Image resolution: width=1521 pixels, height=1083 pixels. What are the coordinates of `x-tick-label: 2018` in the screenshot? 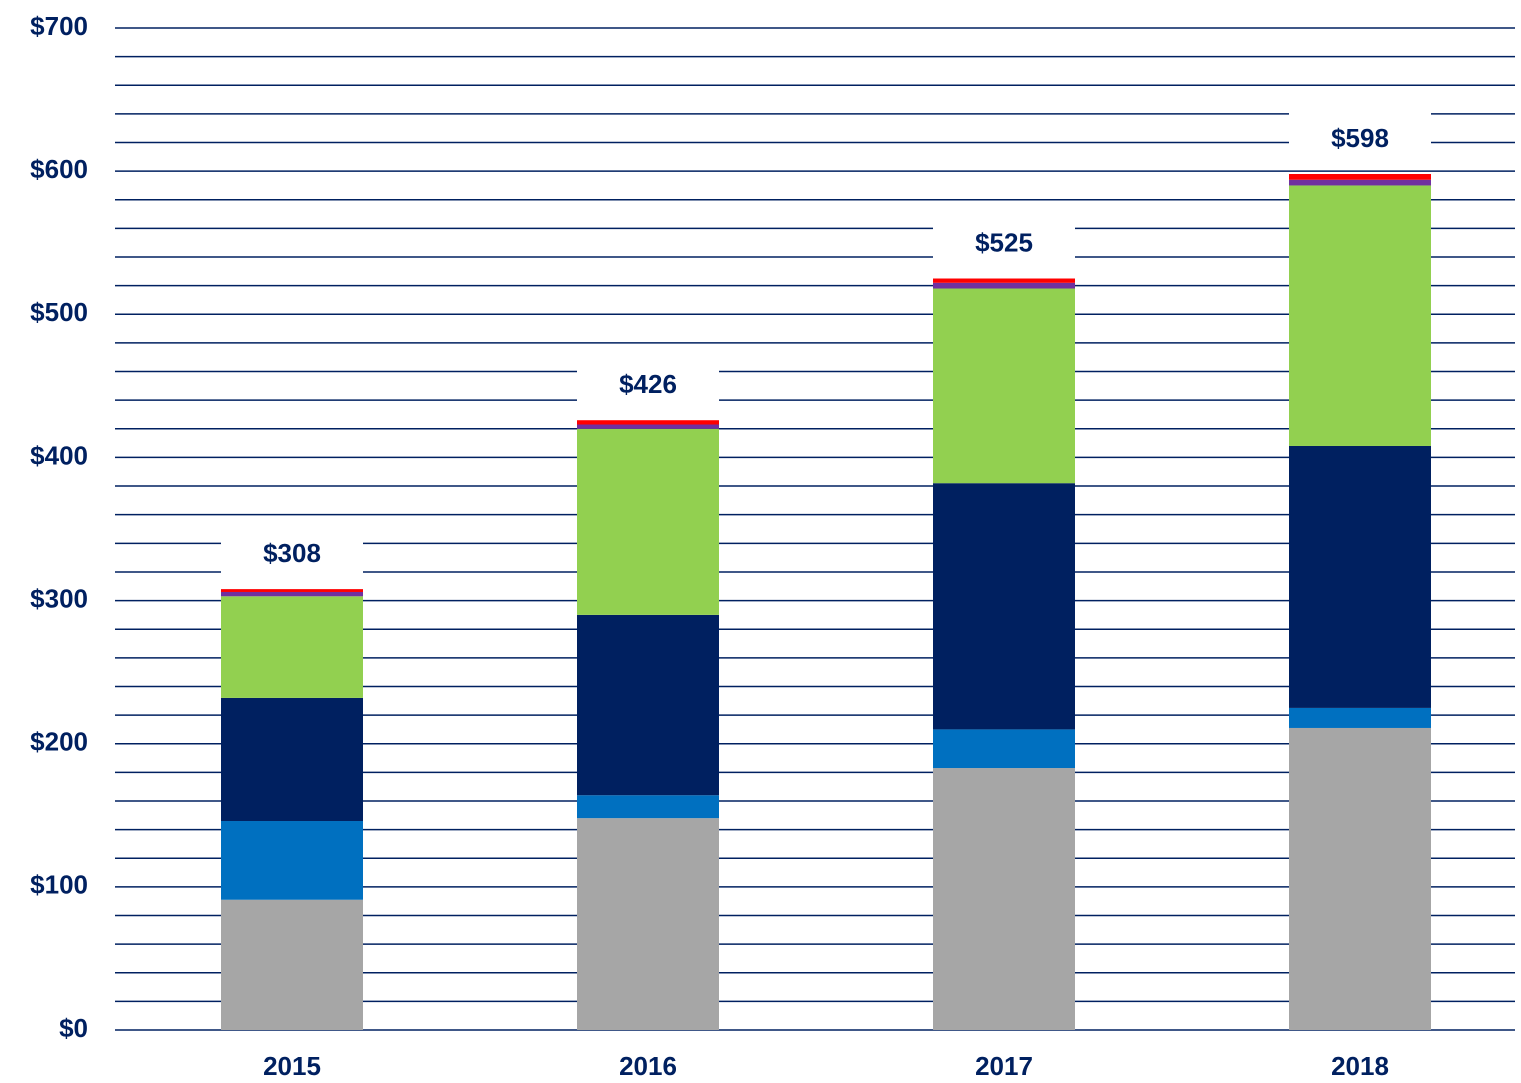 It's located at (1360, 1066).